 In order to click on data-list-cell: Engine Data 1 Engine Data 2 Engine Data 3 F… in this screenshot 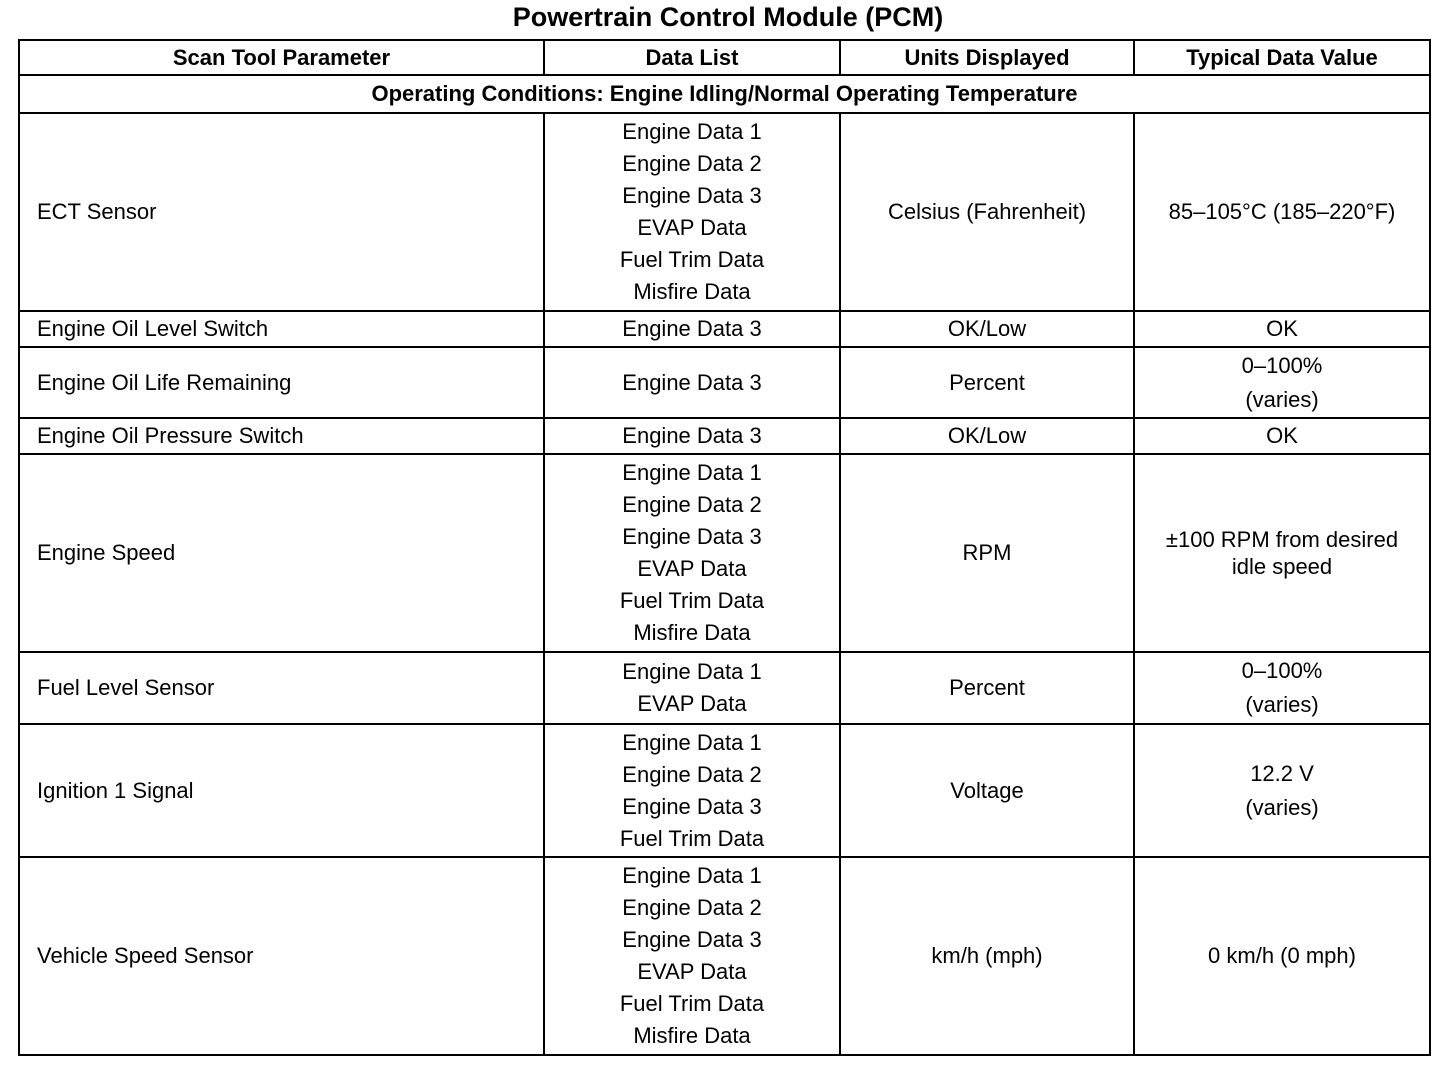, I will do `click(692, 790)`.